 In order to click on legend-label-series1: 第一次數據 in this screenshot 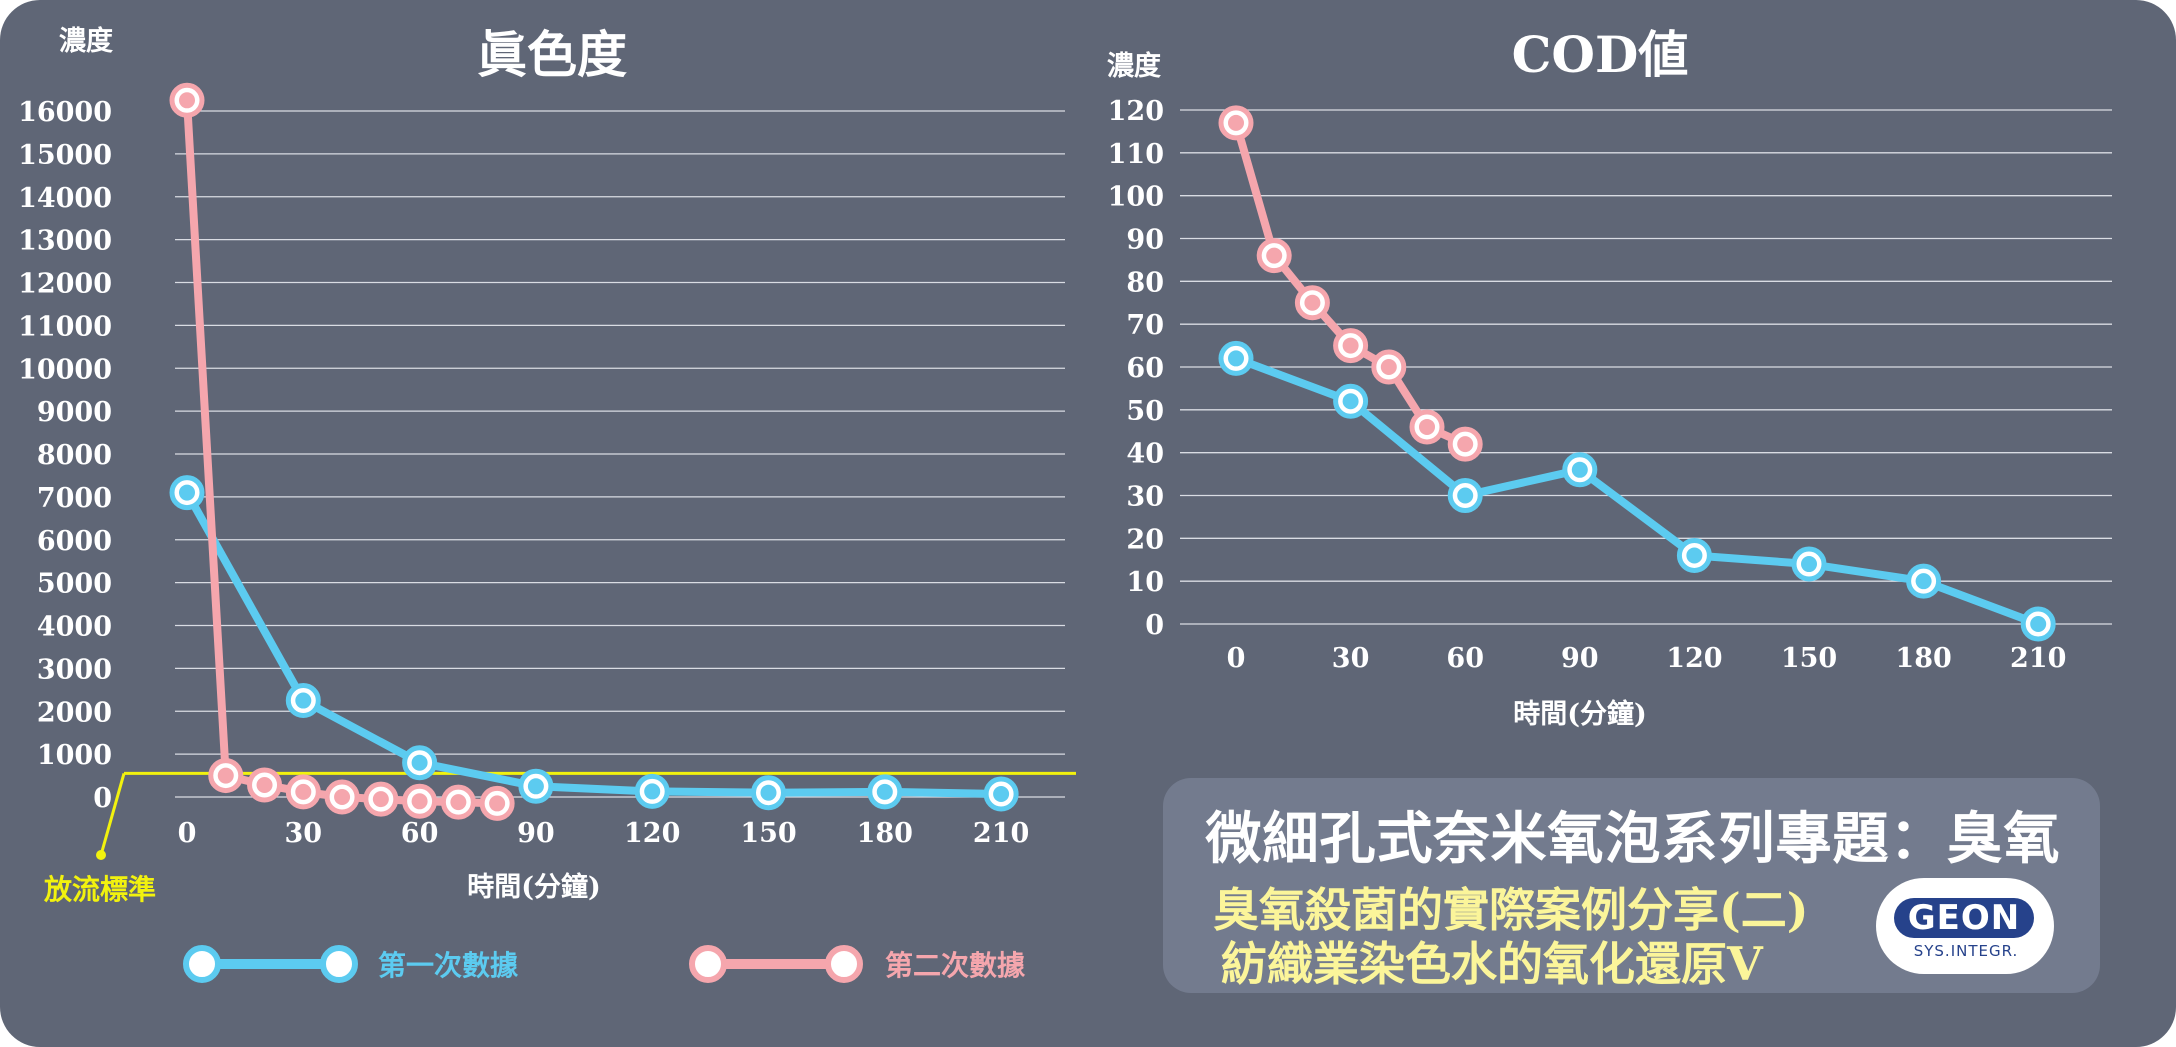, I will do `click(448, 965)`.